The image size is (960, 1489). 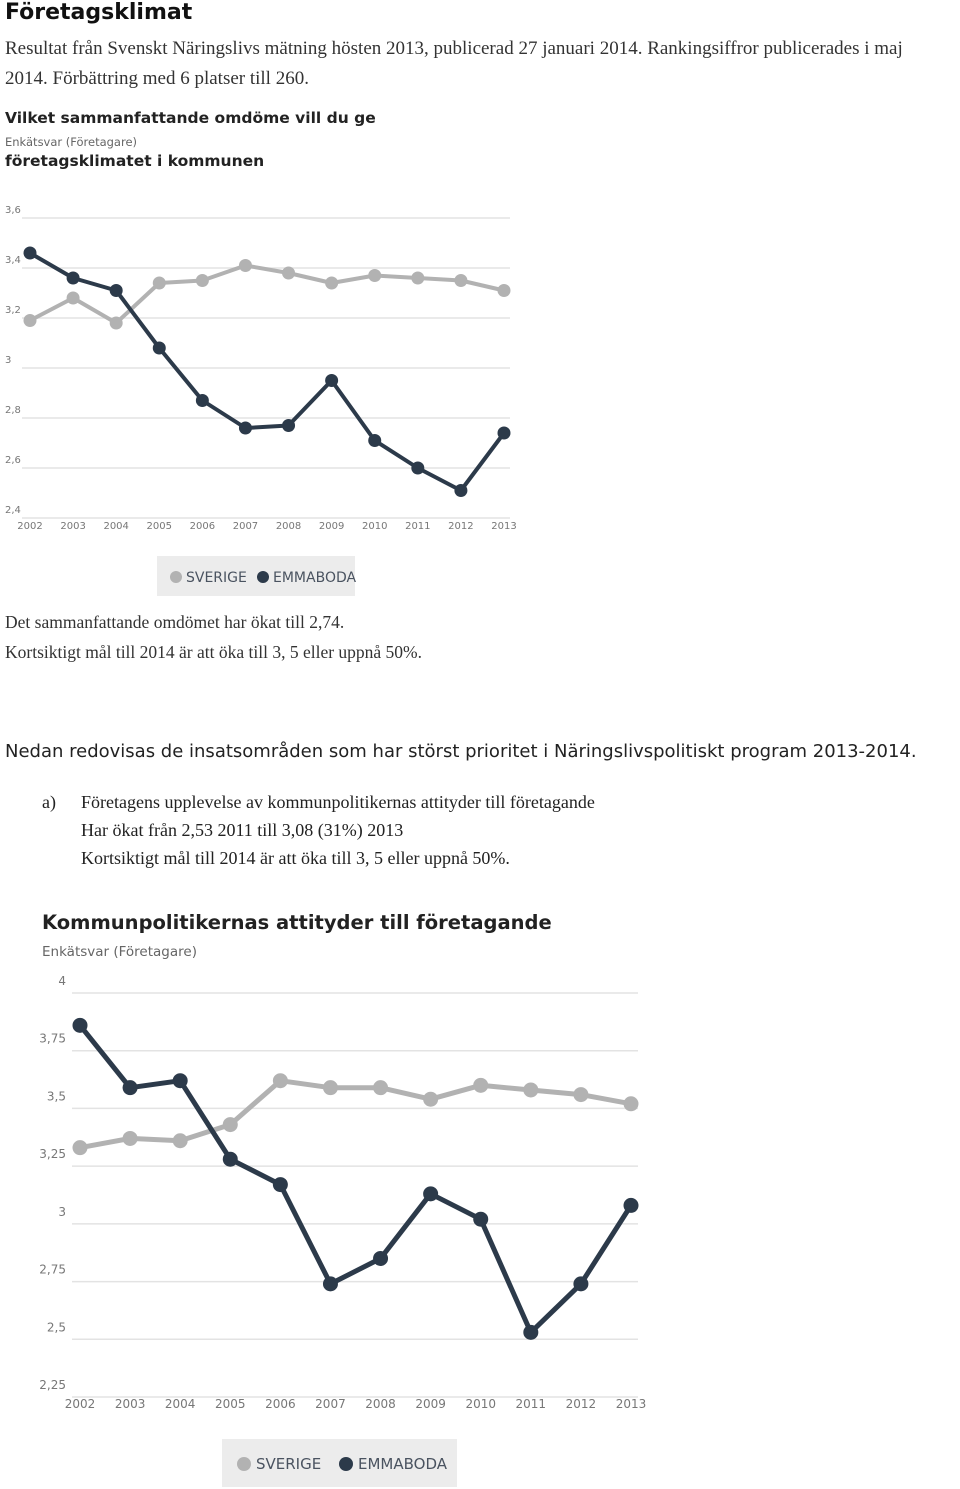 What do you see at coordinates (355, 1114) in the screenshot?
I see `series-line-sverige` at bounding box center [355, 1114].